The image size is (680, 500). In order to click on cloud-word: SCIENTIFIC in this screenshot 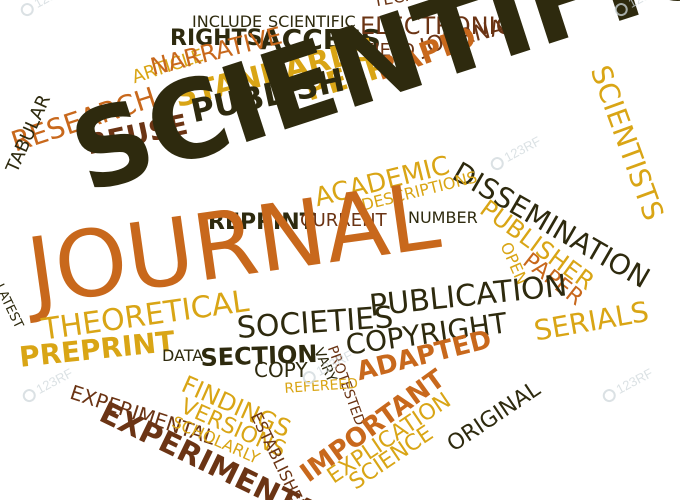, I will do `click(312, 21)`.